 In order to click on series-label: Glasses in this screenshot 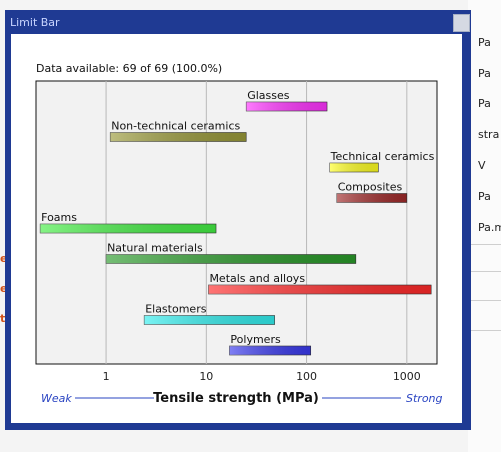, I will do `click(268, 95)`.